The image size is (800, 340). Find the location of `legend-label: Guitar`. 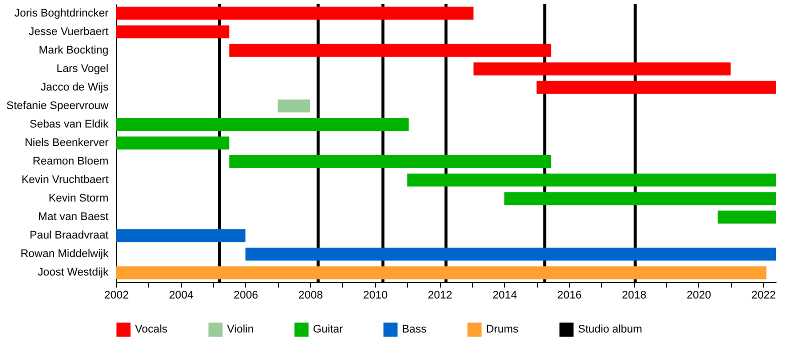

legend-label: Guitar is located at coordinates (328, 330).